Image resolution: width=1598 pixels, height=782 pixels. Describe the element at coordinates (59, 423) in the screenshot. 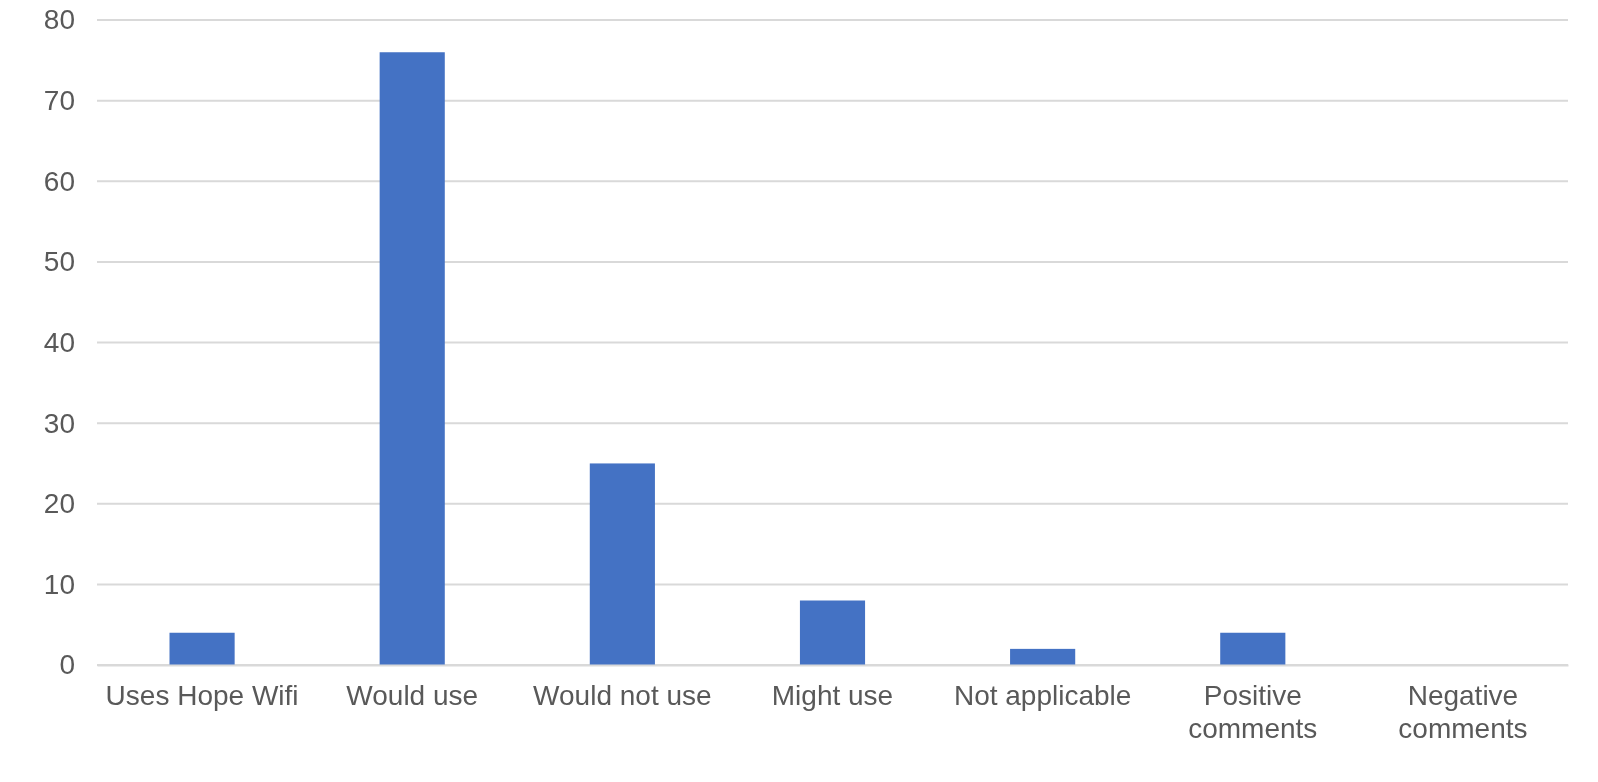

I see `y-tick-label: 30` at that location.